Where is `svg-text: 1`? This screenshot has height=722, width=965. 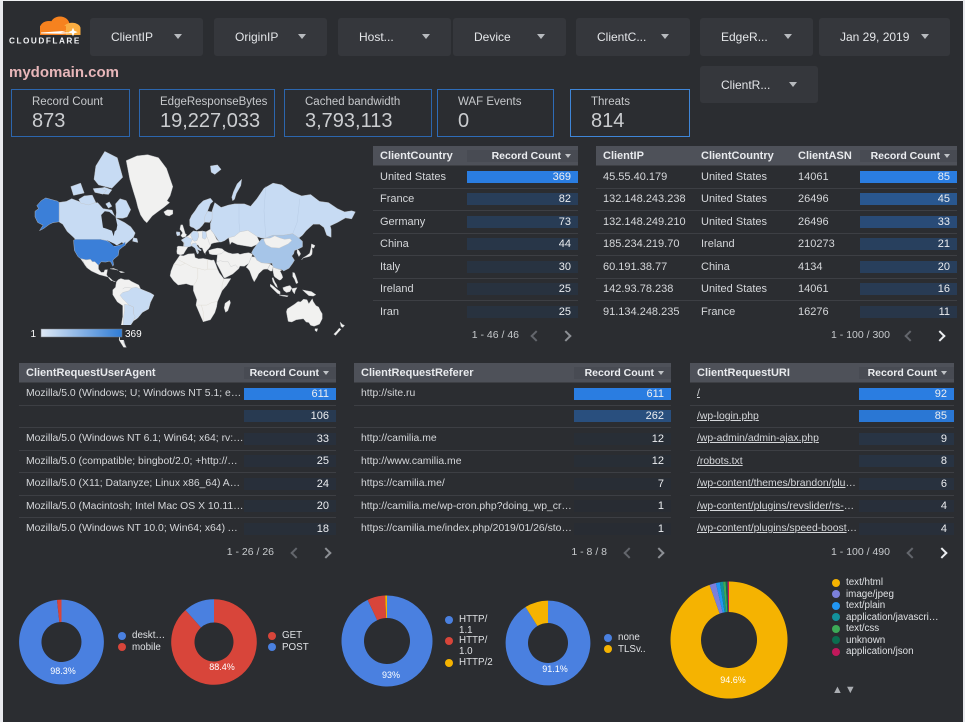 svg-text: 1 is located at coordinates (33, 334).